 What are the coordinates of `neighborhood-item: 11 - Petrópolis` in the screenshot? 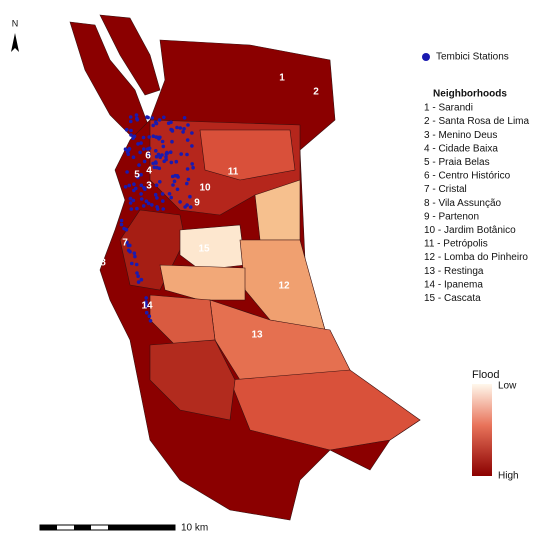 It's located at (456, 244).